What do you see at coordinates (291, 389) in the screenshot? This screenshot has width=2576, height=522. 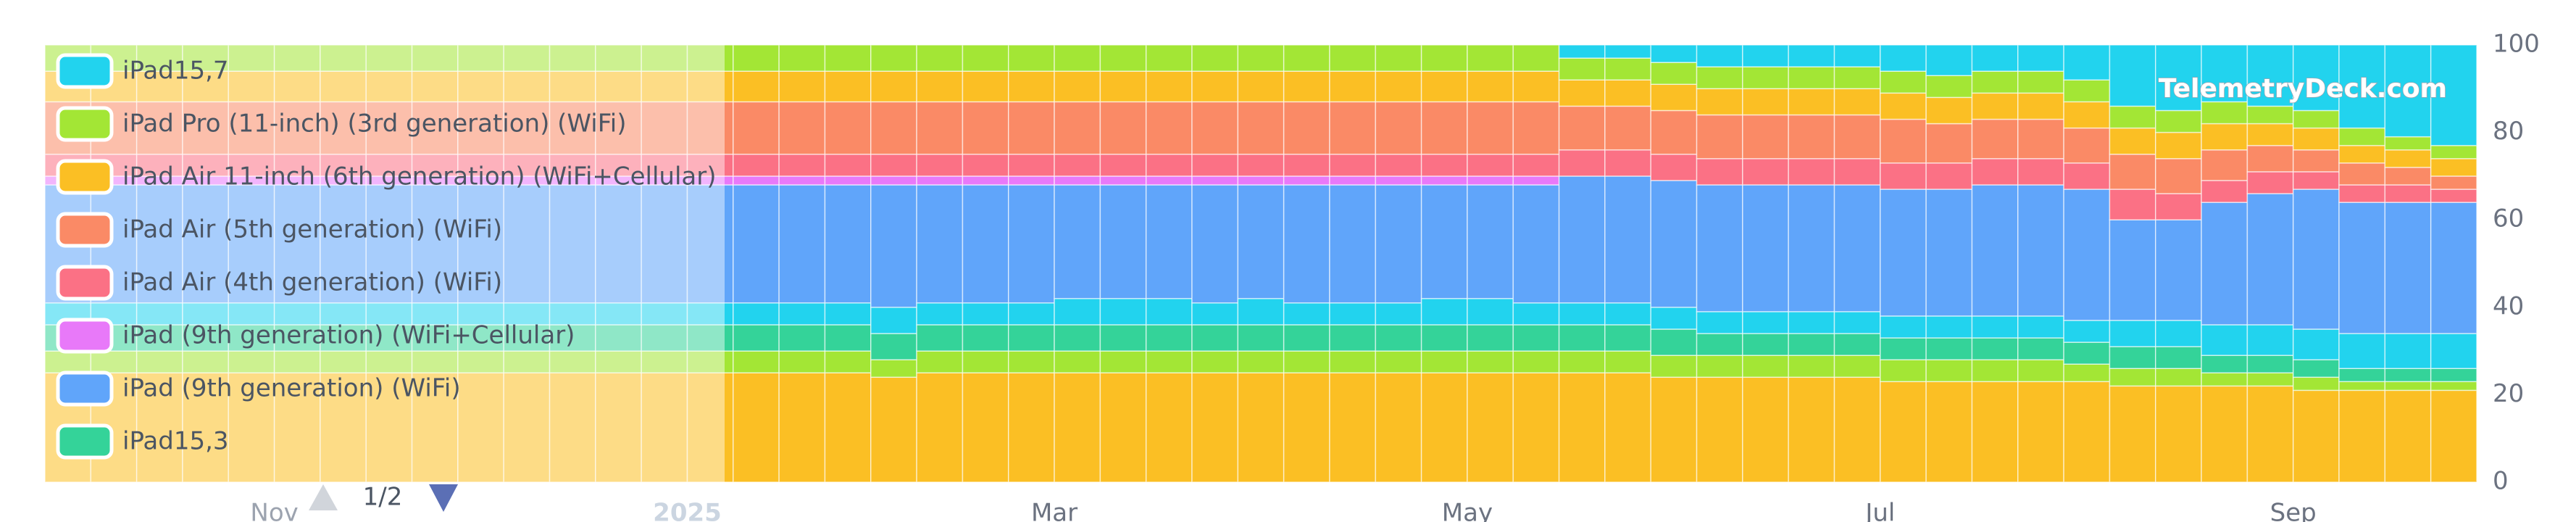 I see `legend-label: iPad (9th generation) (WiFi)` at bounding box center [291, 389].